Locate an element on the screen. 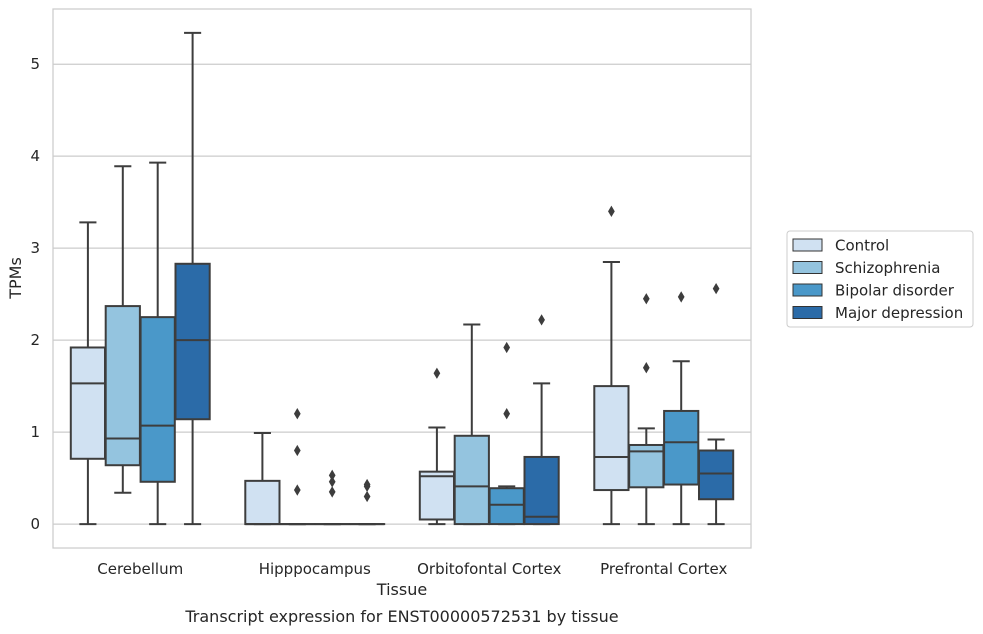 The height and width of the screenshot is (634, 983). y-tick-label: 4 is located at coordinates (35, 156).